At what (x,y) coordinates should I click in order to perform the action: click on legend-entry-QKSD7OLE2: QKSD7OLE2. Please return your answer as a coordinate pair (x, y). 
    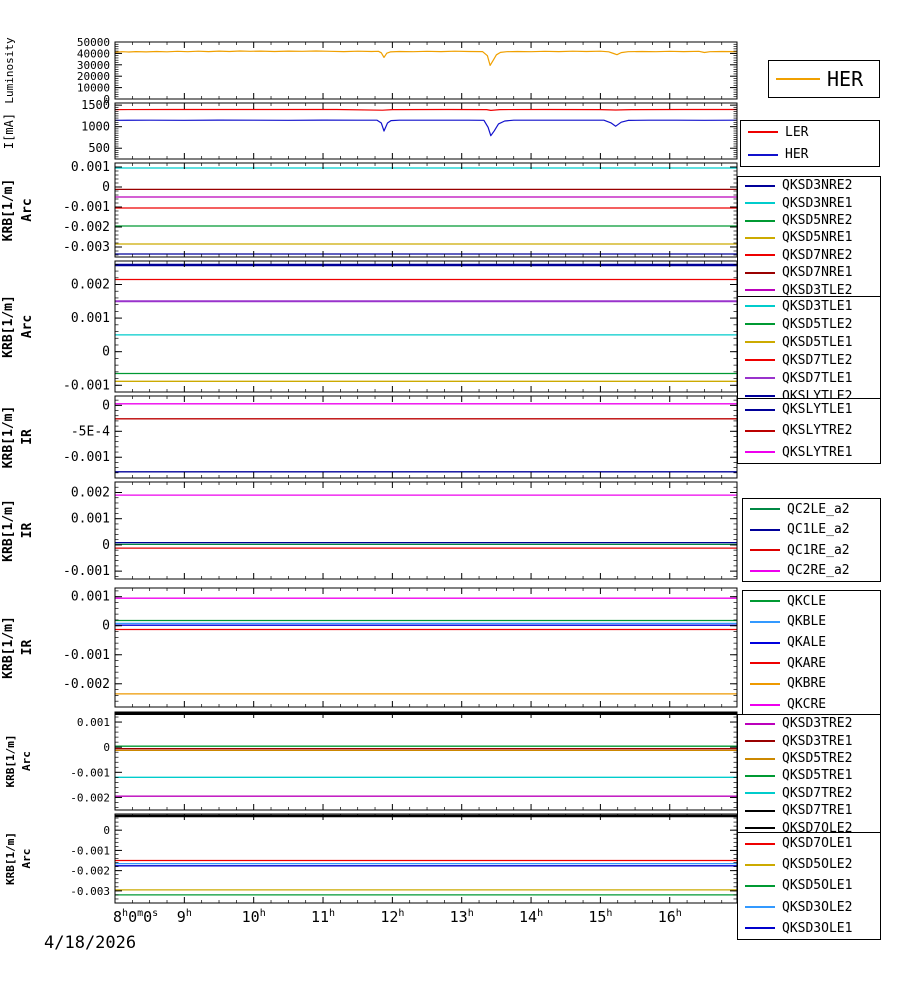
    Looking at the image, I should click on (809, 828).